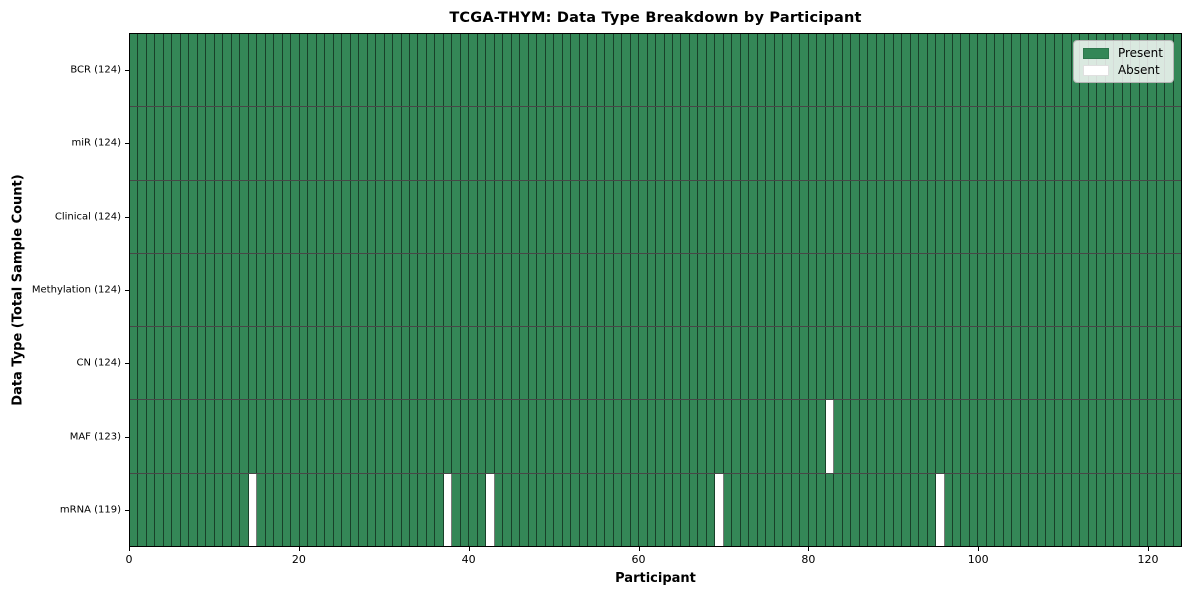 Image resolution: width=1200 pixels, height=600 pixels. I want to click on x-axis-label: Participant, so click(655, 578).